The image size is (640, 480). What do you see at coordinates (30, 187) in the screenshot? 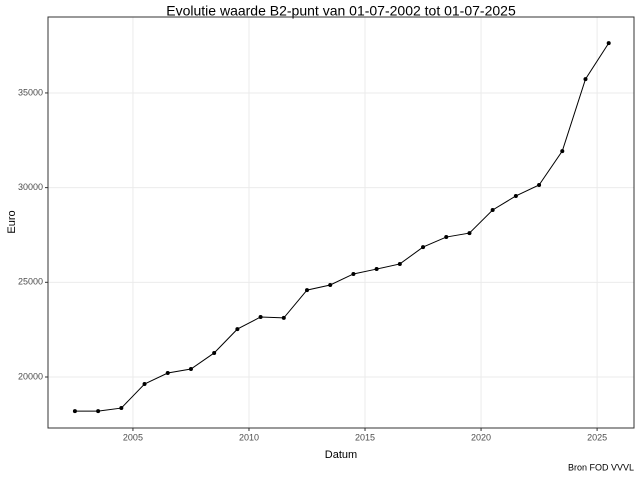
I see `y-tick-label: 30000` at bounding box center [30, 187].